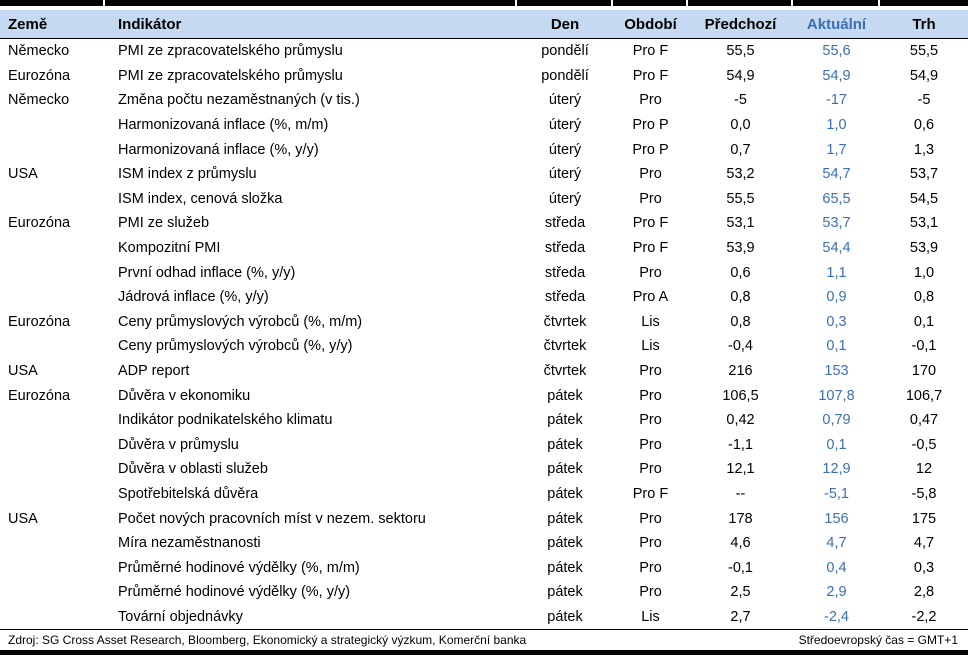 The width and height of the screenshot is (968, 655). What do you see at coordinates (484, 652) in the screenshot?
I see `table-bottom-border` at bounding box center [484, 652].